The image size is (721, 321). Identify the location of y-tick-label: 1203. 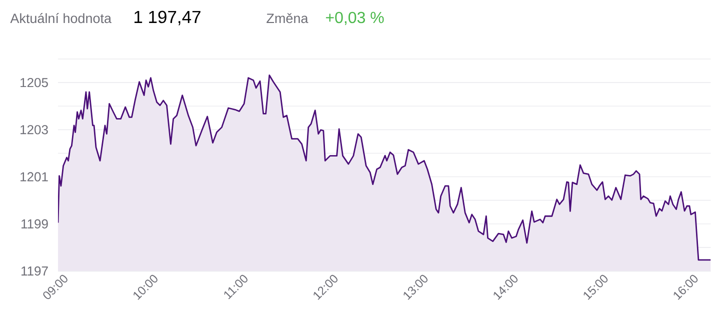
(34, 129).